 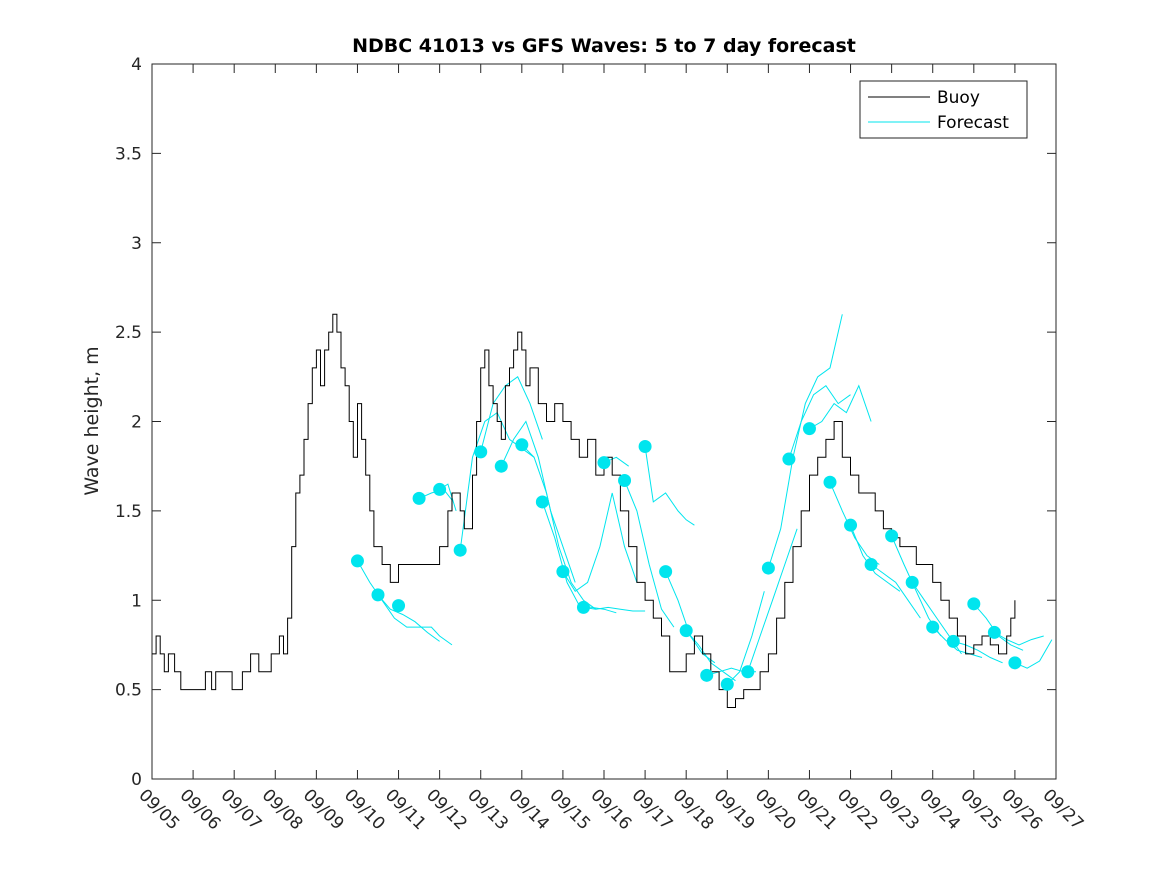 I want to click on y-tick-label: 2, so click(x=136, y=423).